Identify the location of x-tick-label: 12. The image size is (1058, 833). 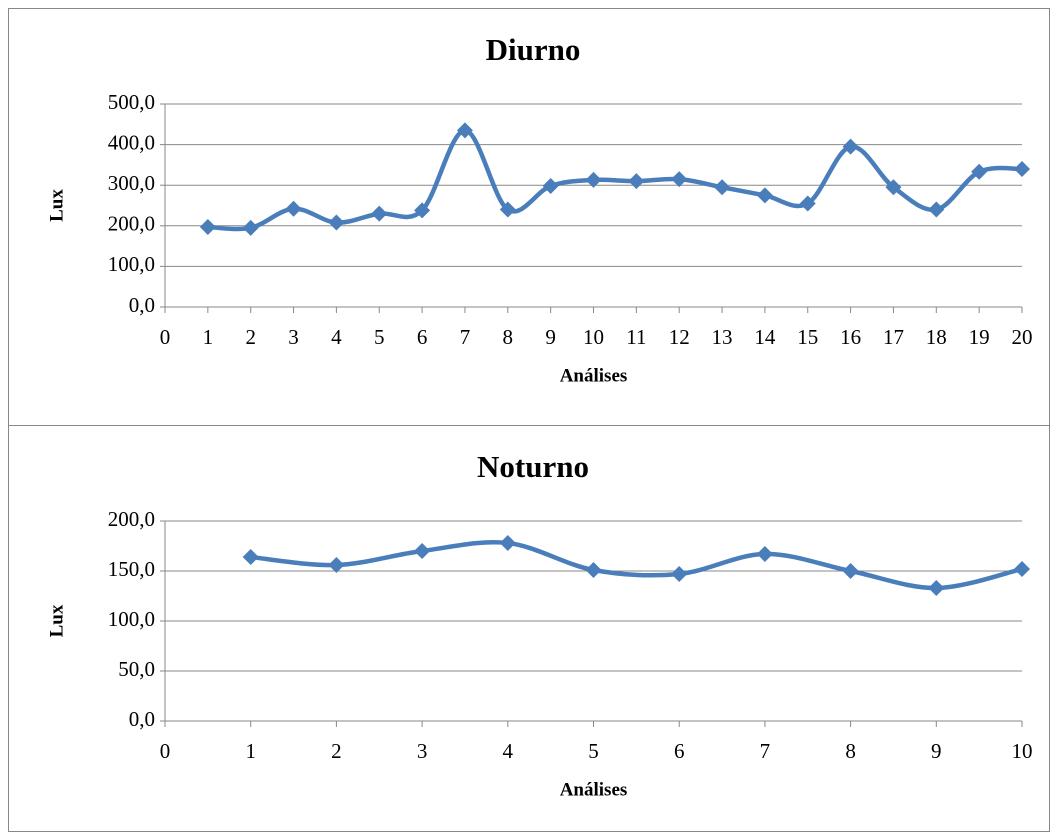
(679, 337).